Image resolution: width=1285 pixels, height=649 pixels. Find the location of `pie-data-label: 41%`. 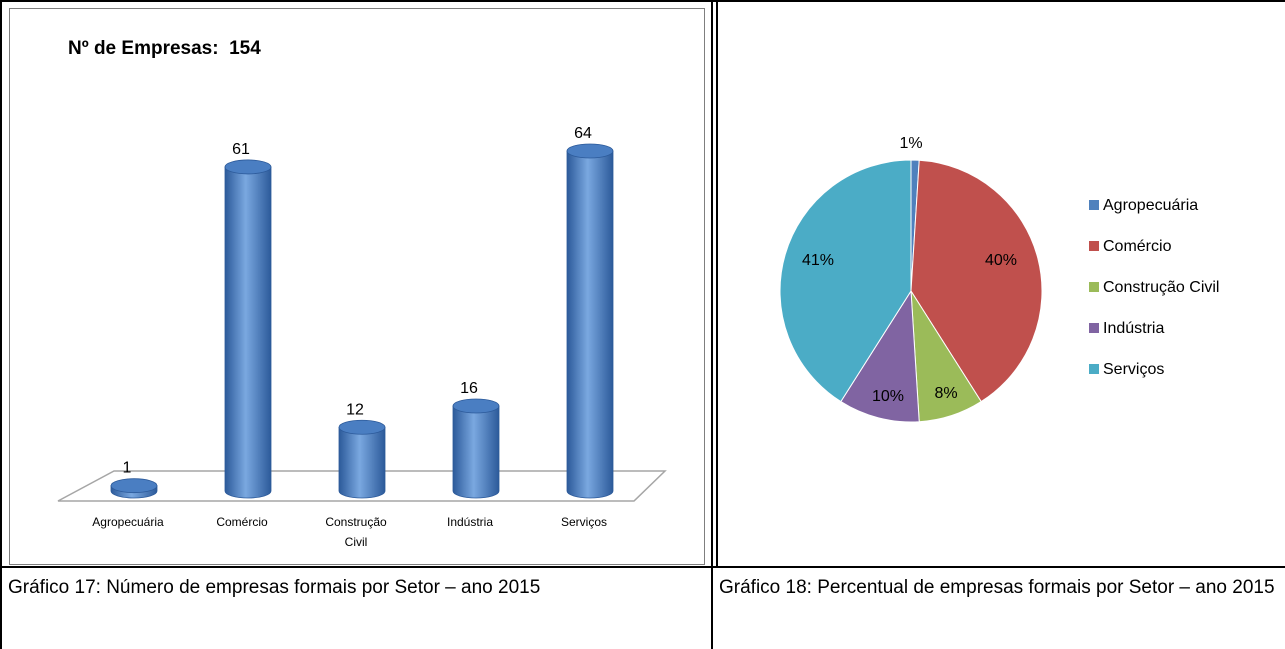

pie-data-label: 41% is located at coordinates (818, 260).